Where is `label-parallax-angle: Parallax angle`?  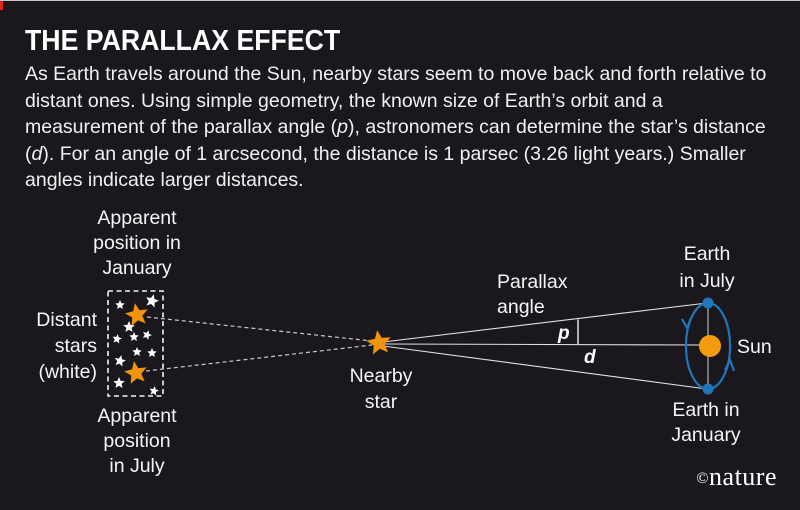 label-parallax-angle: Parallax angle is located at coordinates (532, 294).